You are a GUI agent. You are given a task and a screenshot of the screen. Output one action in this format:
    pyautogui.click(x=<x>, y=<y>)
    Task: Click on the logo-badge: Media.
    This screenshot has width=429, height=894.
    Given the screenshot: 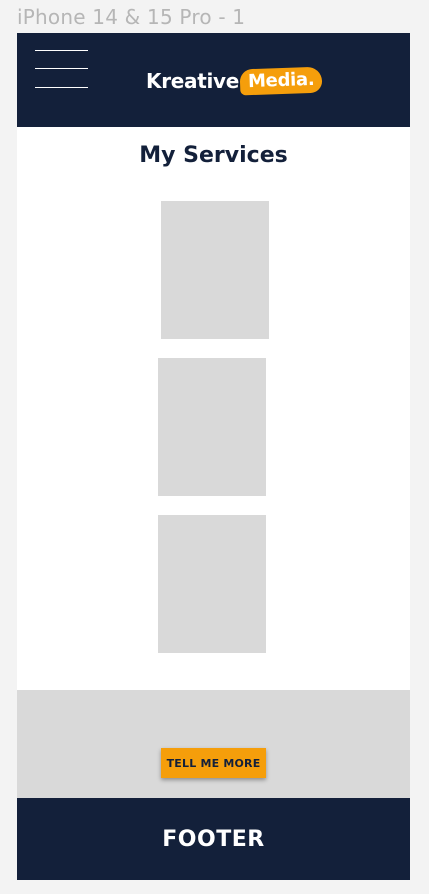 What is the action you would take?
    pyautogui.click(x=281, y=81)
    